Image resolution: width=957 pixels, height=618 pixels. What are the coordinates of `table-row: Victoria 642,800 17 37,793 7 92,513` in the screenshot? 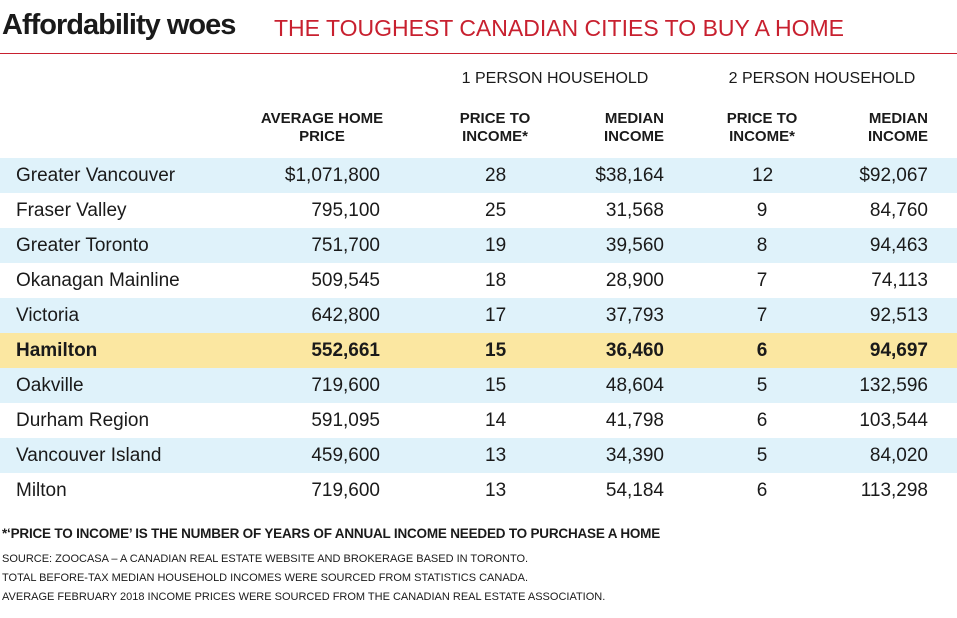 It's located at (478, 315).